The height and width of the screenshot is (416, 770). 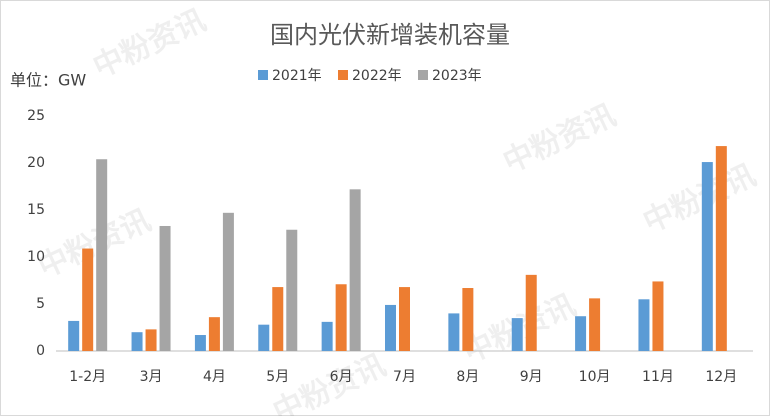 I want to click on chart-title: 国内光伏新增装机容量, so click(x=390, y=35).